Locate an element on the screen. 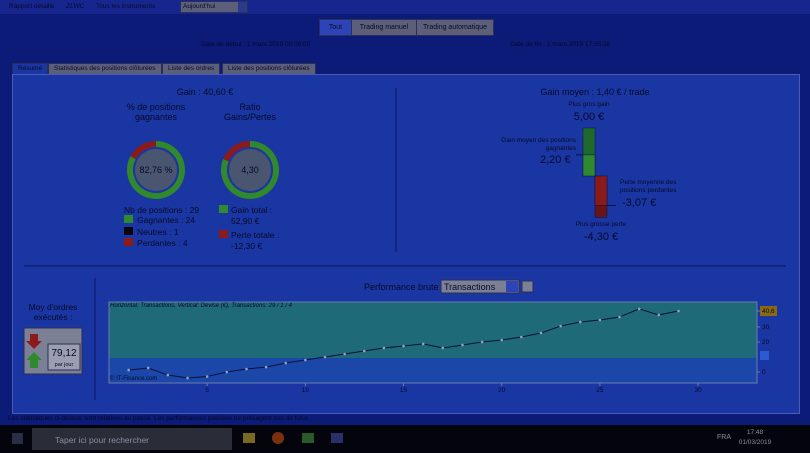 The width and height of the screenshot is (810, 453). ratio-arc is located at coordinates (250, 170).